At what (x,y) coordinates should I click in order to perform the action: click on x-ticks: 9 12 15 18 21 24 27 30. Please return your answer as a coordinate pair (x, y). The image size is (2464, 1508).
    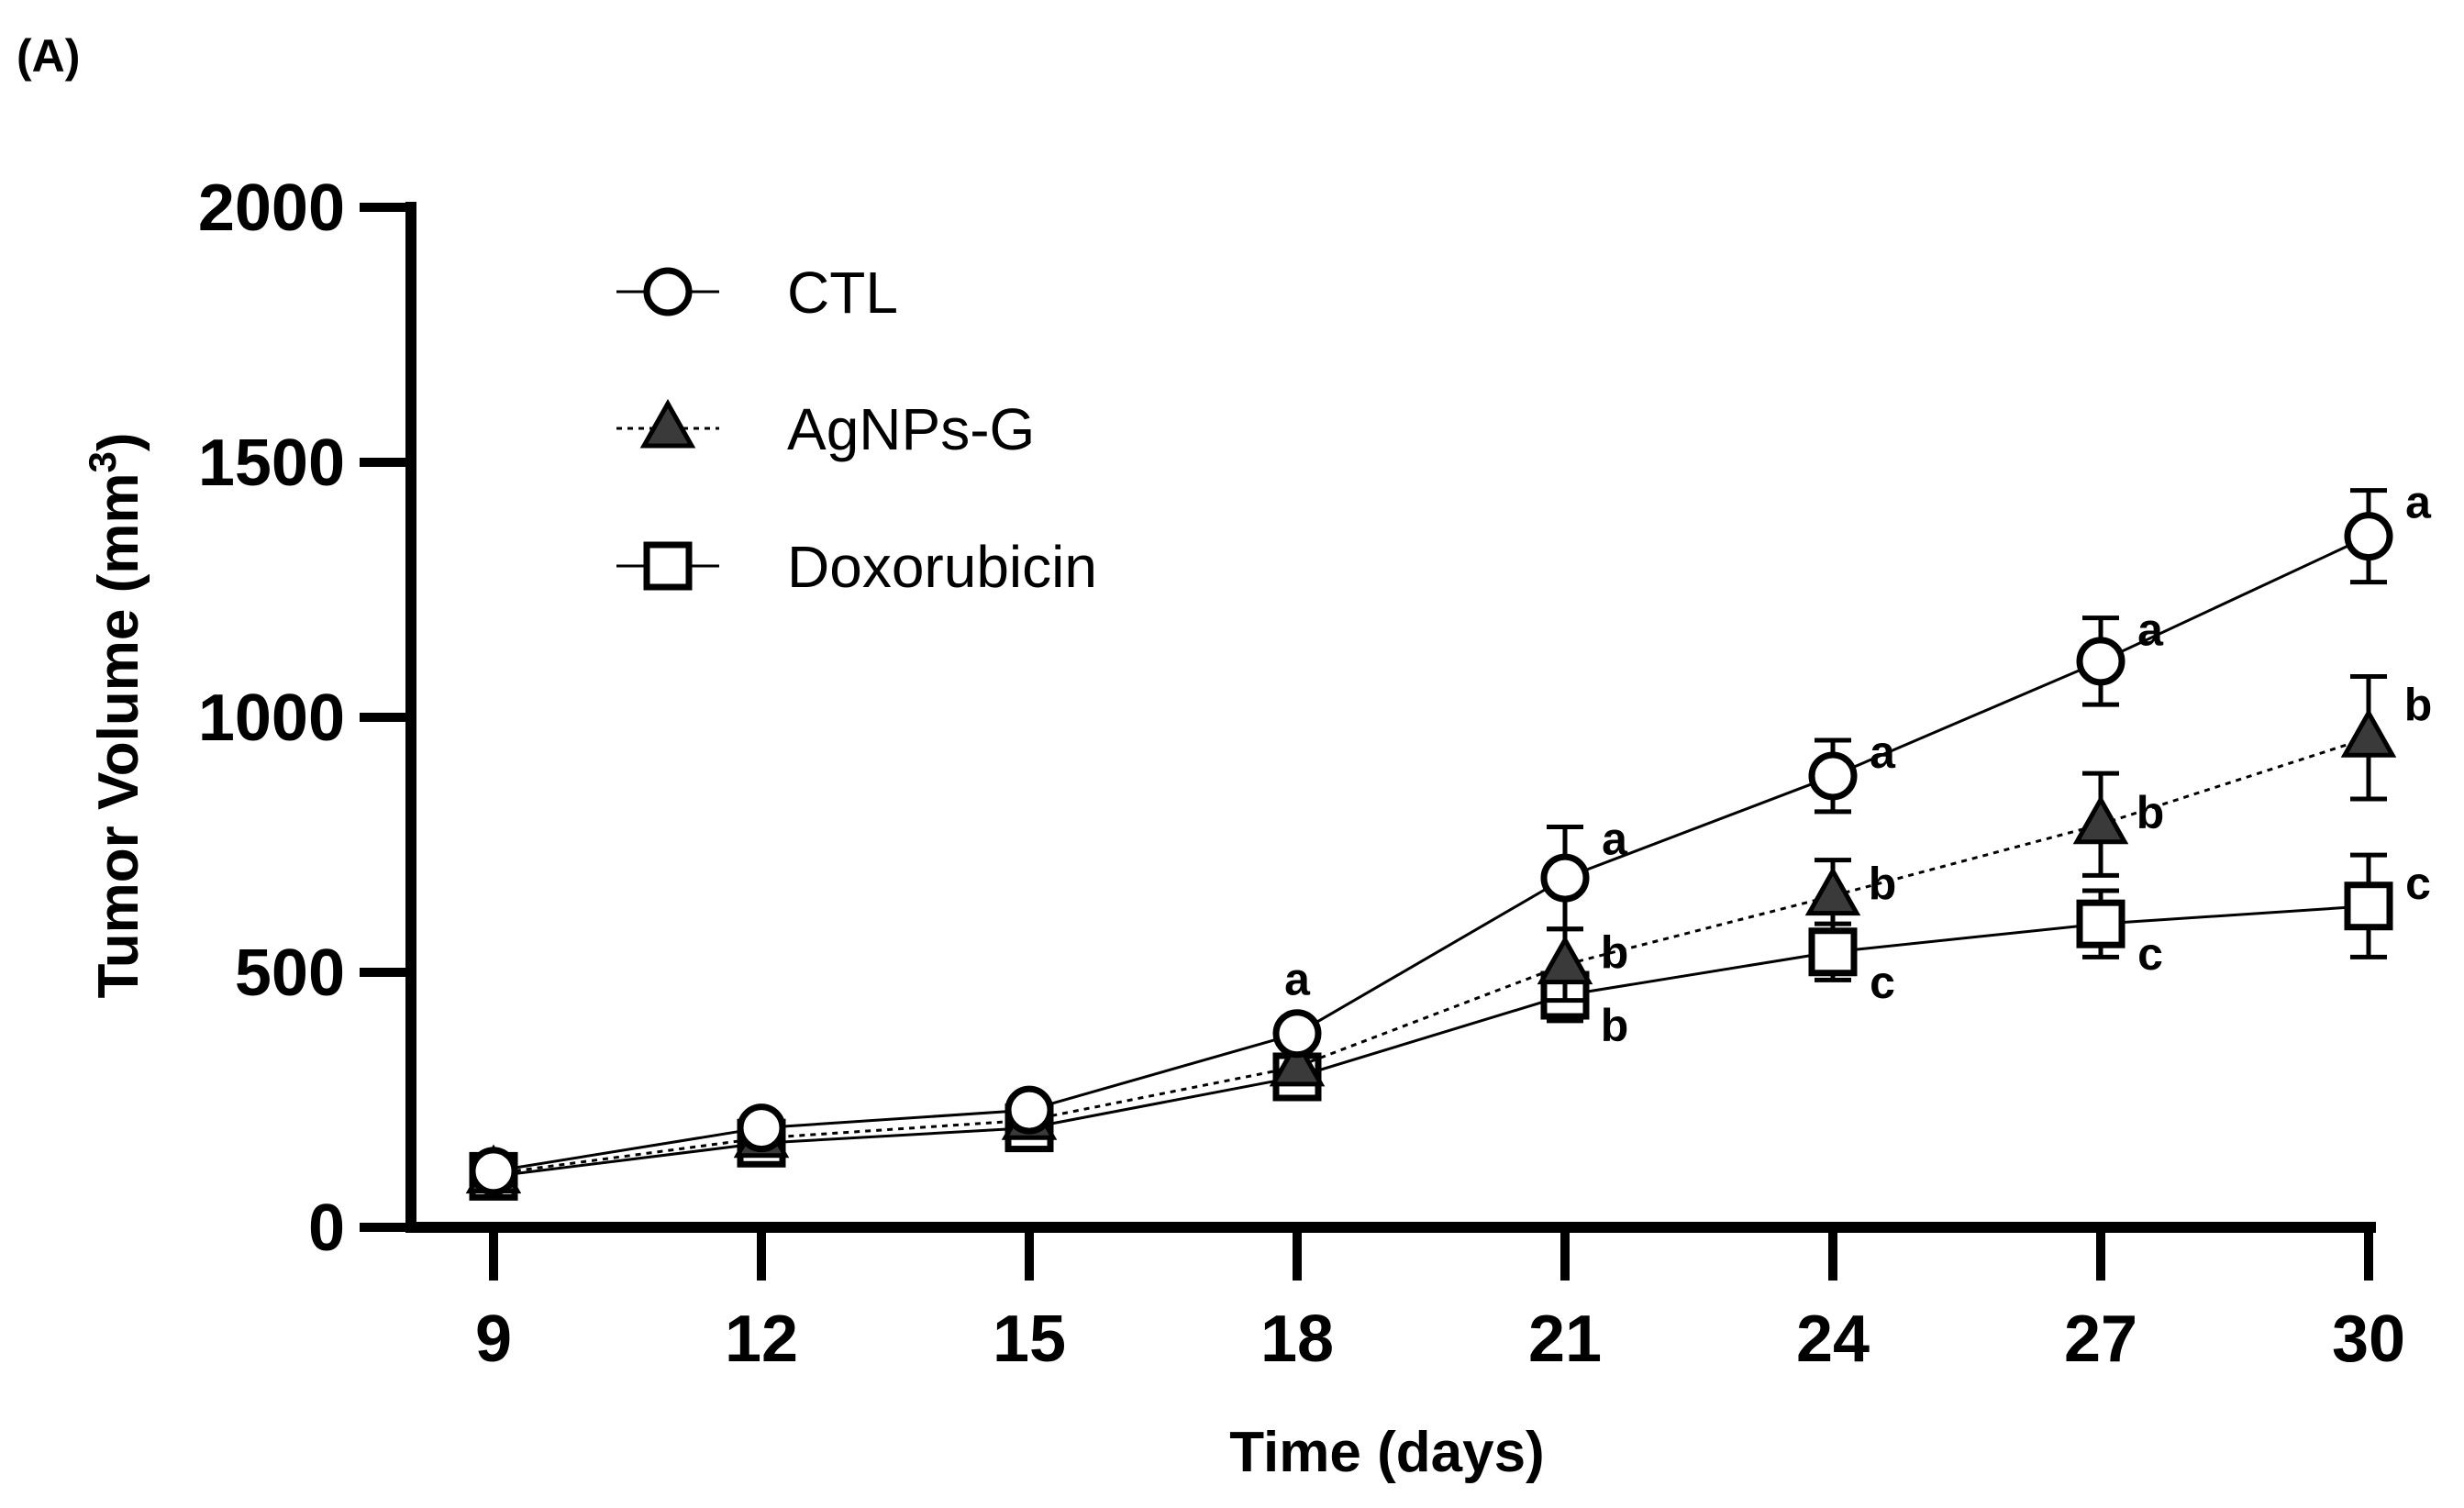
    Looking at the image, I should click on (1440, 1301).